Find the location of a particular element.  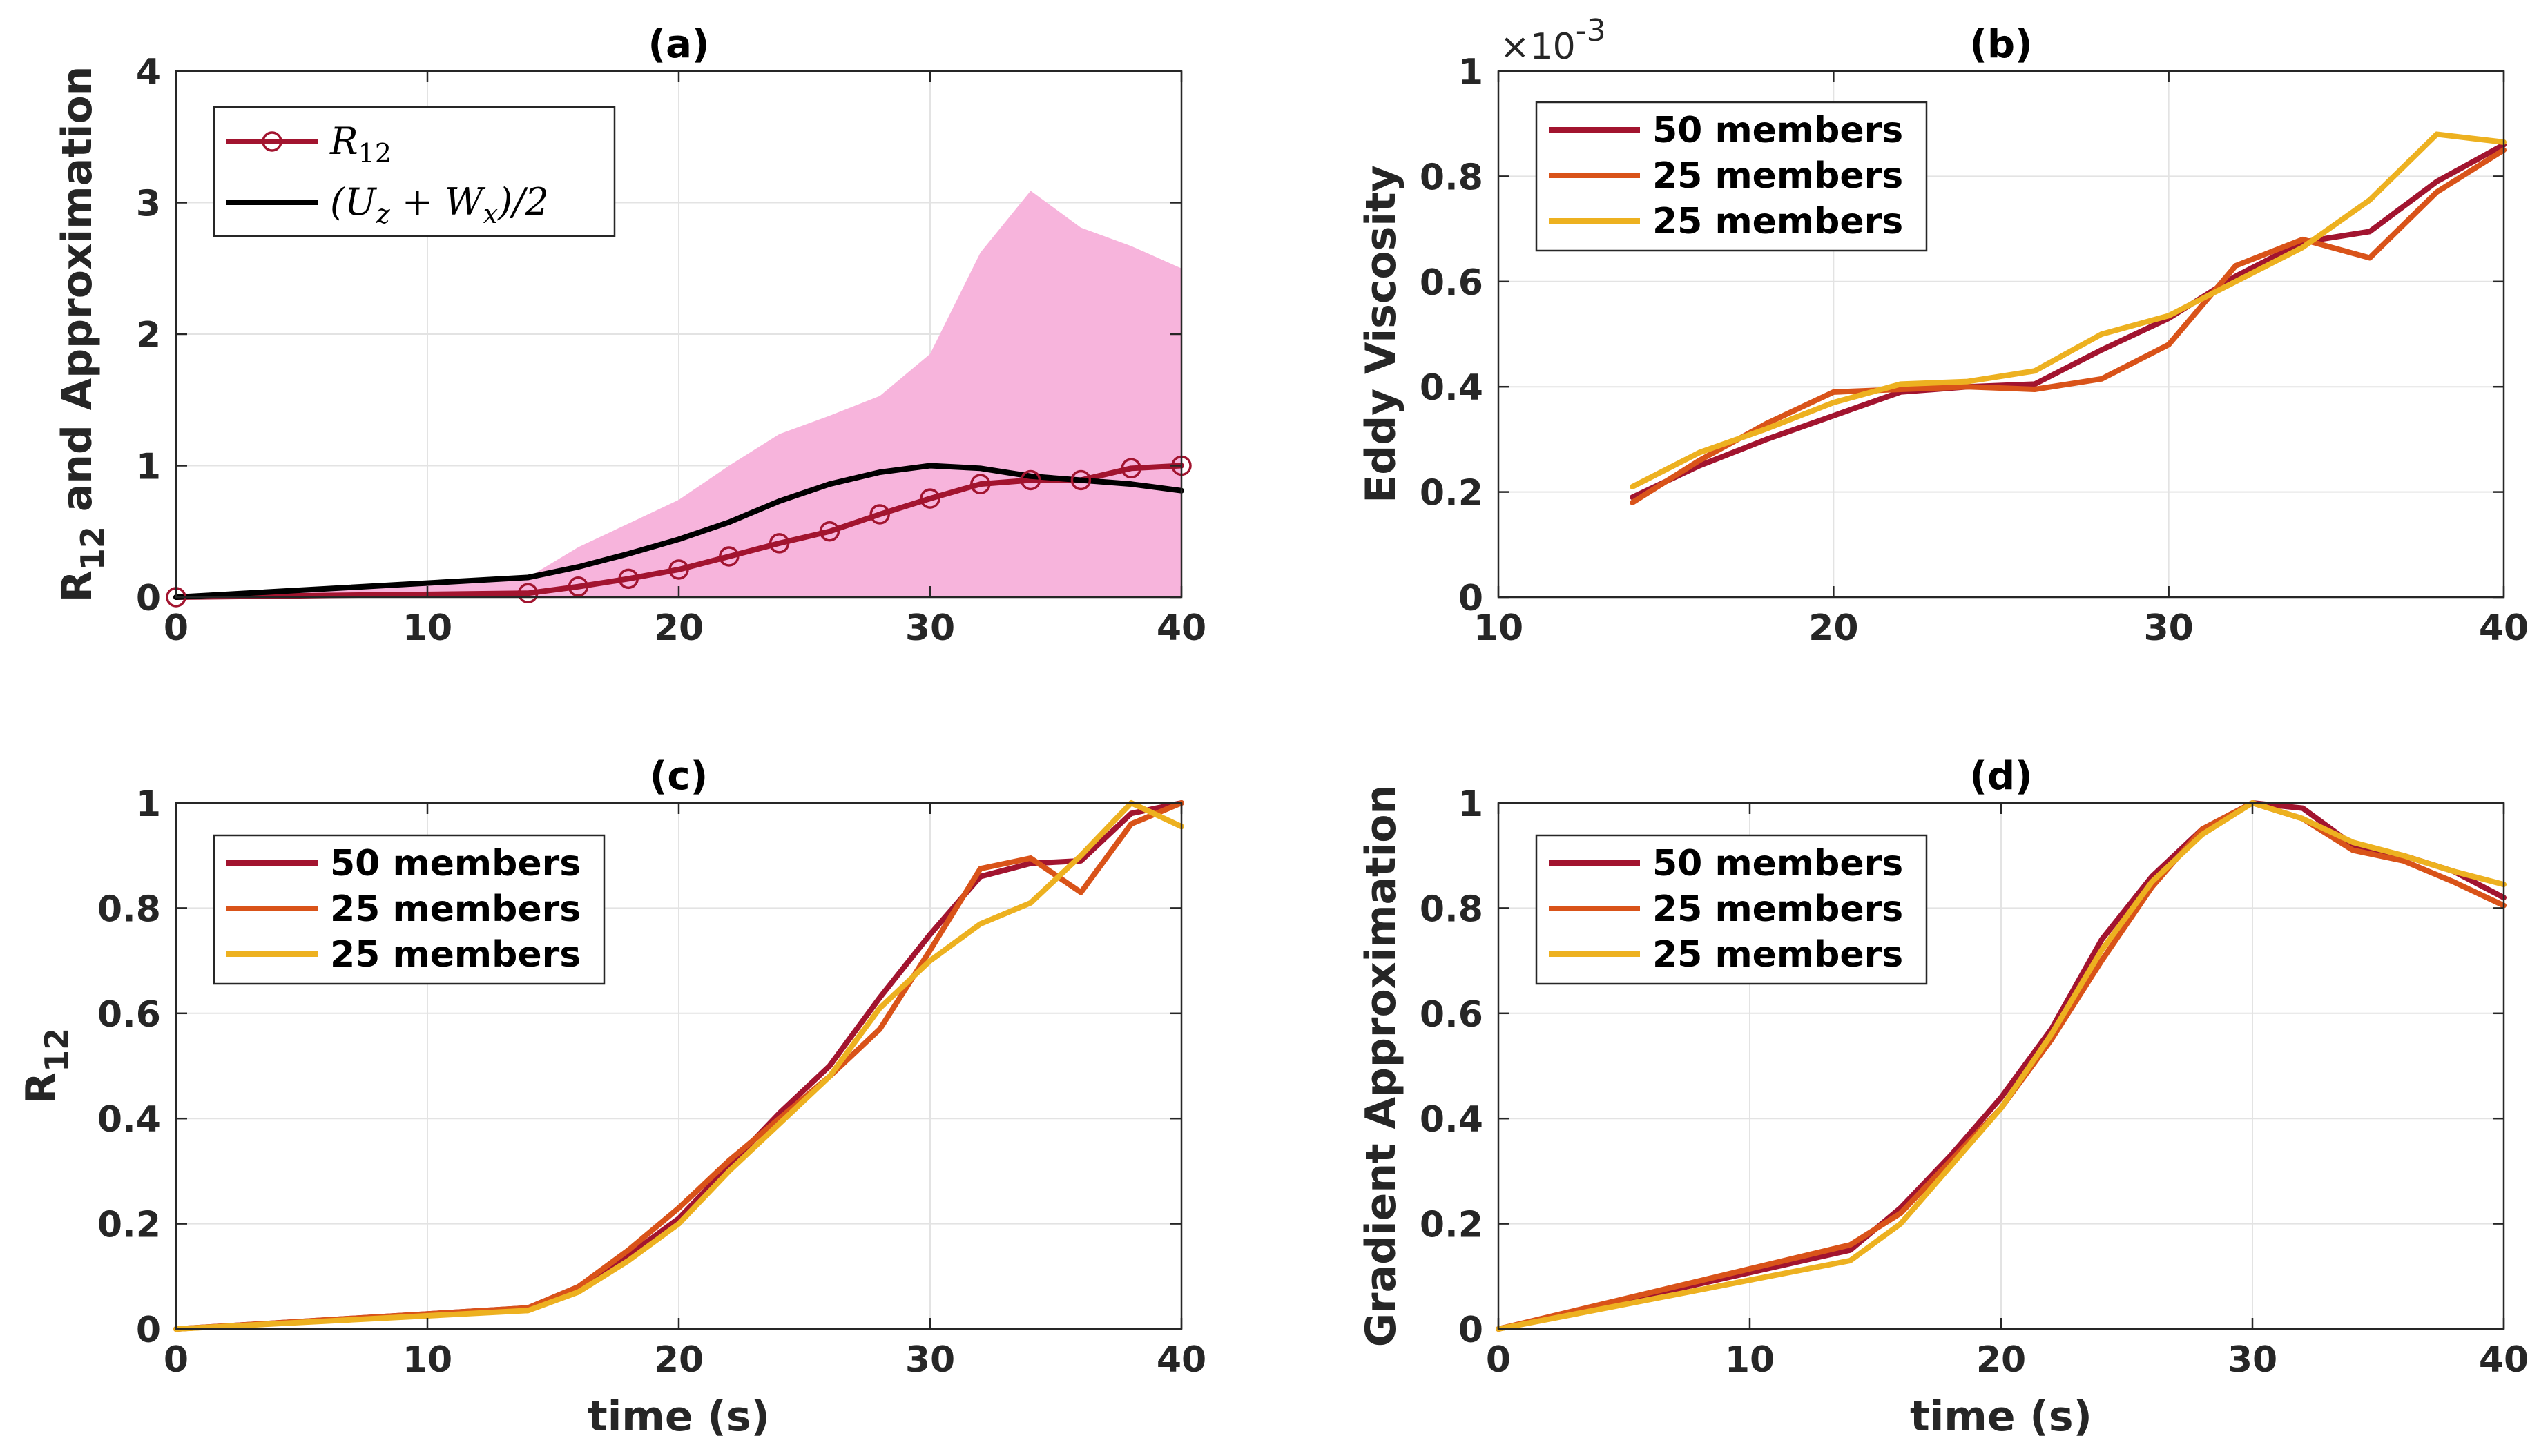

axes-box is located at coordinates (2001, 334).